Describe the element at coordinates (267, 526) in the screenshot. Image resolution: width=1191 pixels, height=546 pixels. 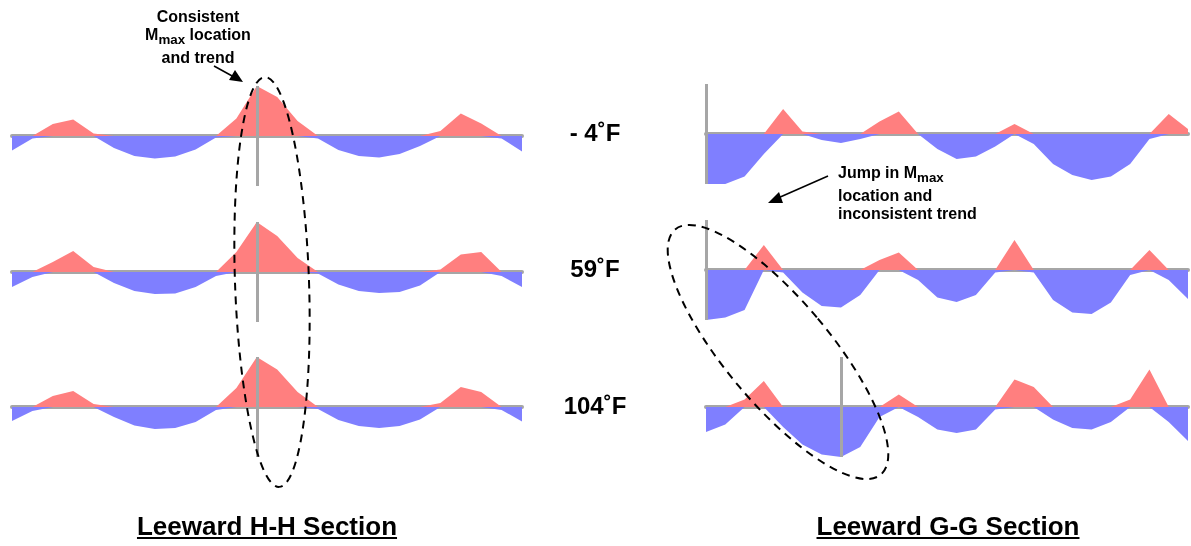
I see `x-axis-title: Leeward H-H Section` at that location.